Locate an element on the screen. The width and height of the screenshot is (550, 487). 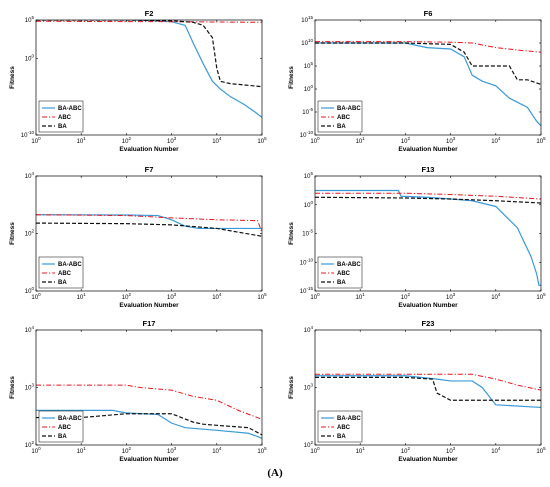
y-tick-label: 10⁻¹⁰ is located at coordinates (307, 261).